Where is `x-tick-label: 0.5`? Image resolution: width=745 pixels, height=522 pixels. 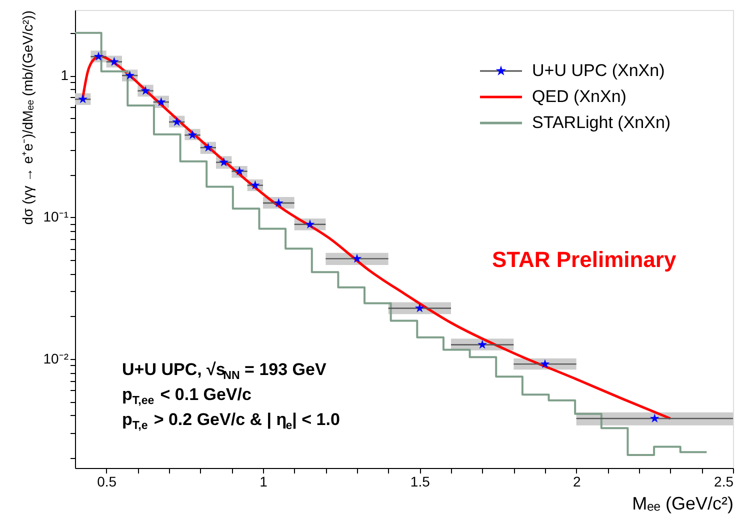 x-tick-label: 0.5 is located at coordinates (107, 482).